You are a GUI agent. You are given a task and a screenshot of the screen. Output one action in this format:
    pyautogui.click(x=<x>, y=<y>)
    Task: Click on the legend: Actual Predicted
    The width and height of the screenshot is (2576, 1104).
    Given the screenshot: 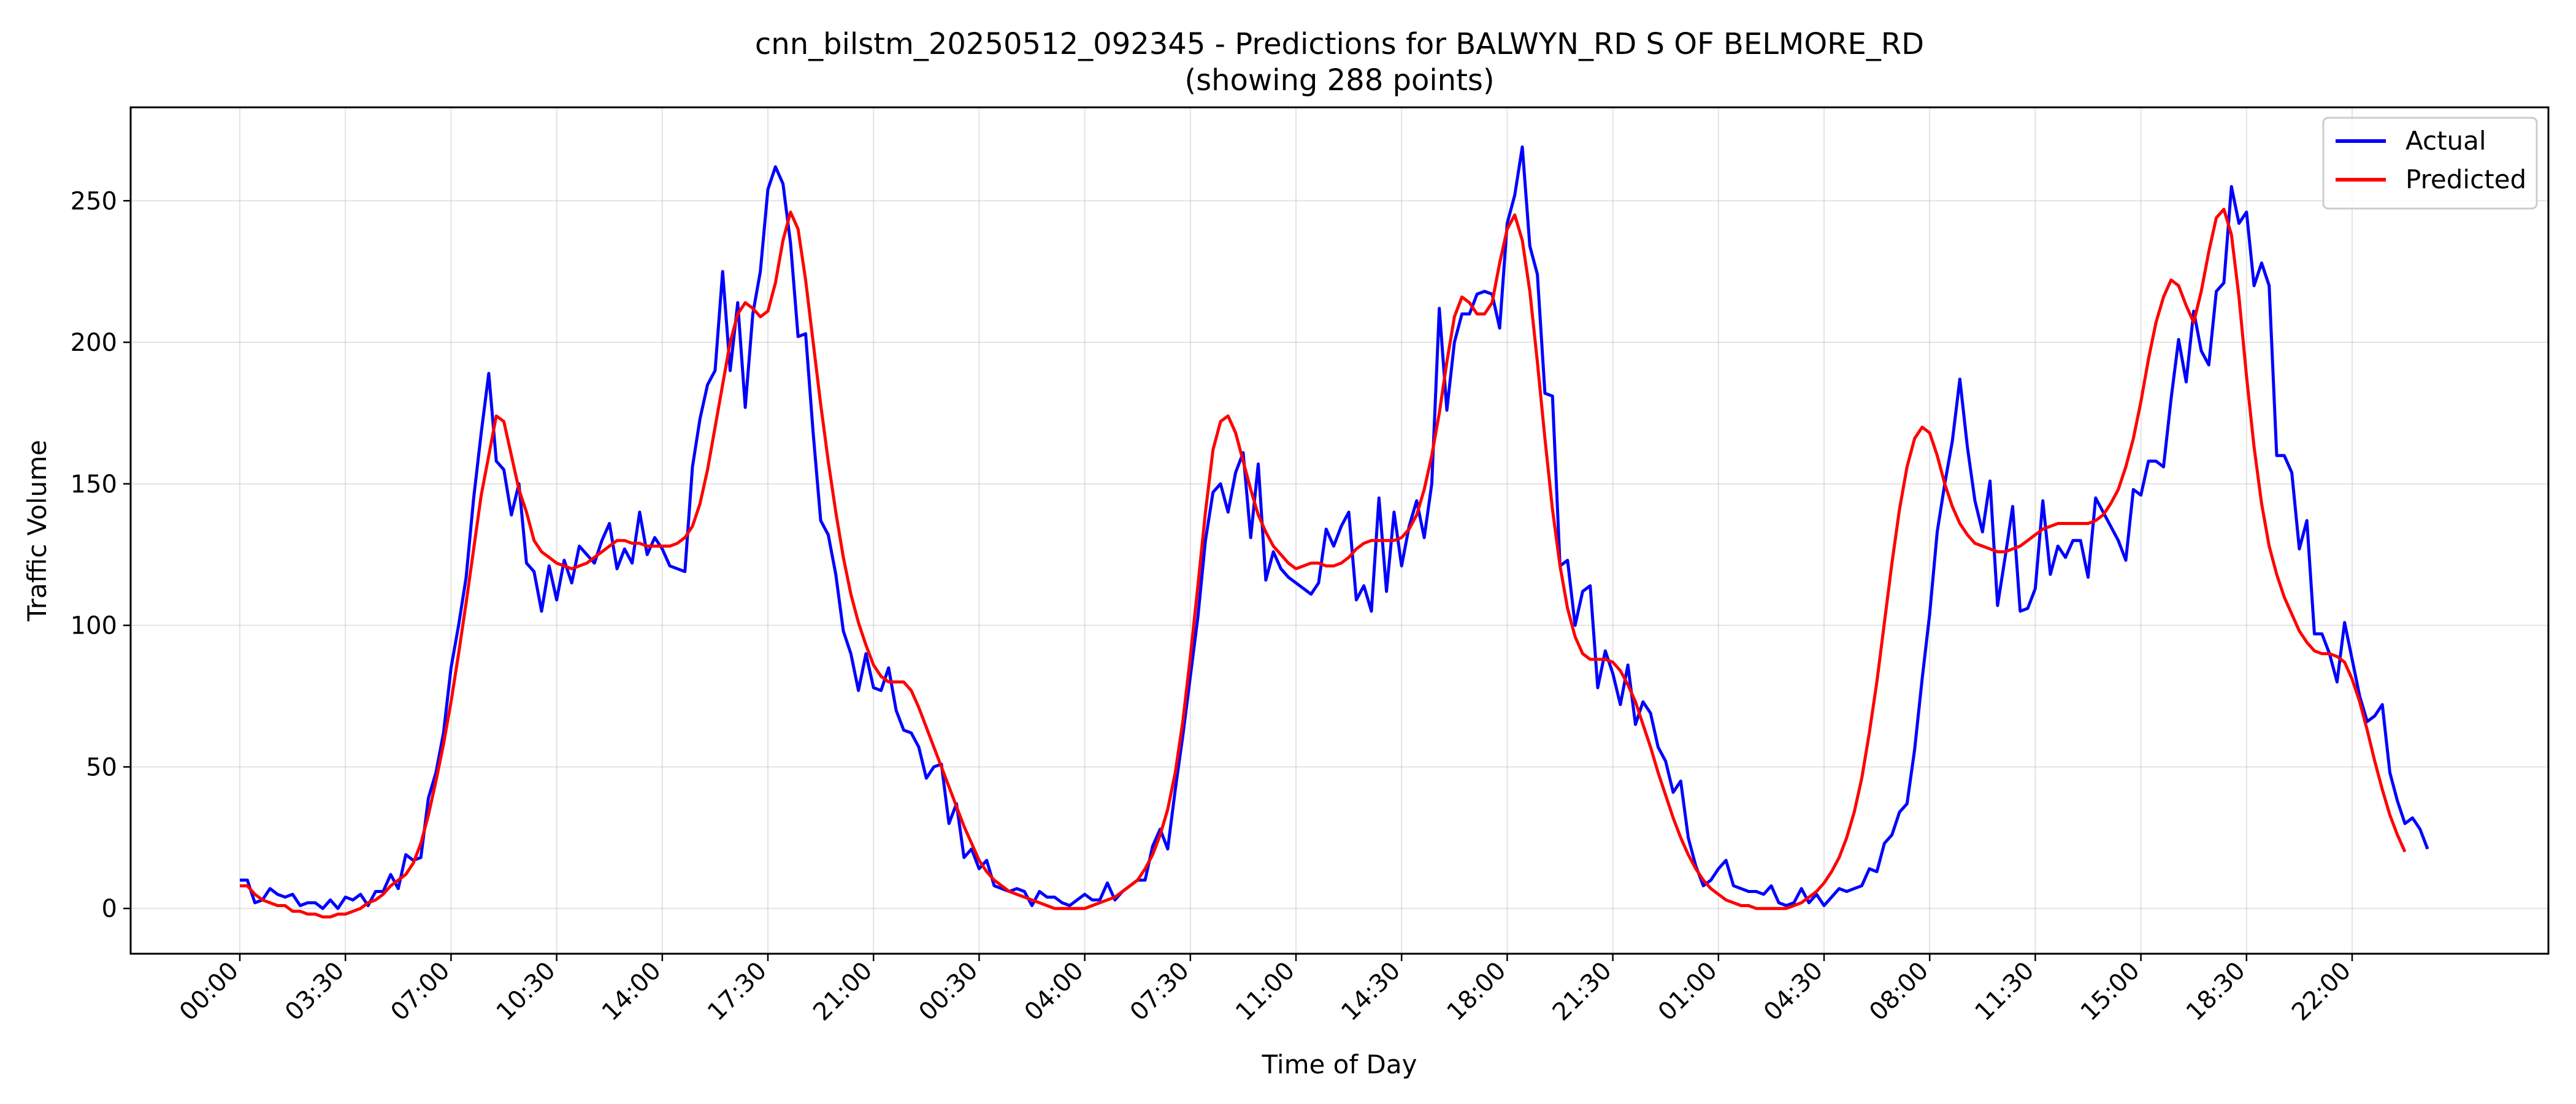 What is the action you would take?
    pyautogui.click(x=2430, y=163)
    